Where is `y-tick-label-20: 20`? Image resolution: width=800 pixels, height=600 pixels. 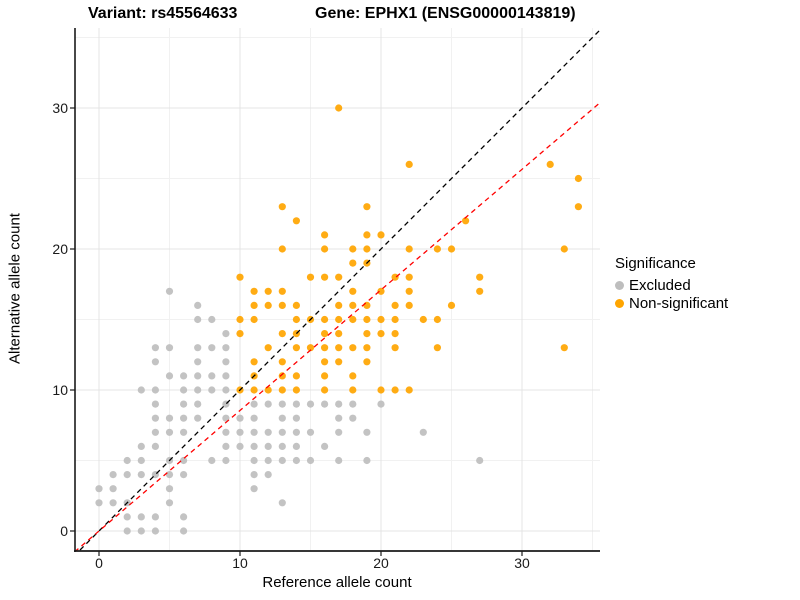 y-tick-label-20: 20 is located at coordinates (60, 249).